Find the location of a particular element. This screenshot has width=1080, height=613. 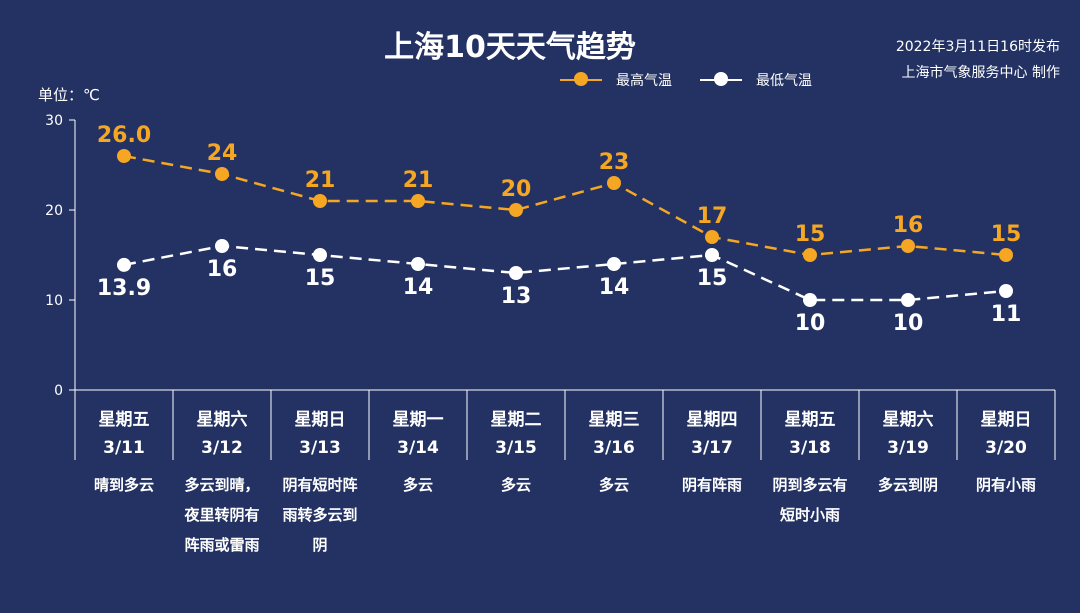

legend-low-swatch is located at coordinates (721, 79).